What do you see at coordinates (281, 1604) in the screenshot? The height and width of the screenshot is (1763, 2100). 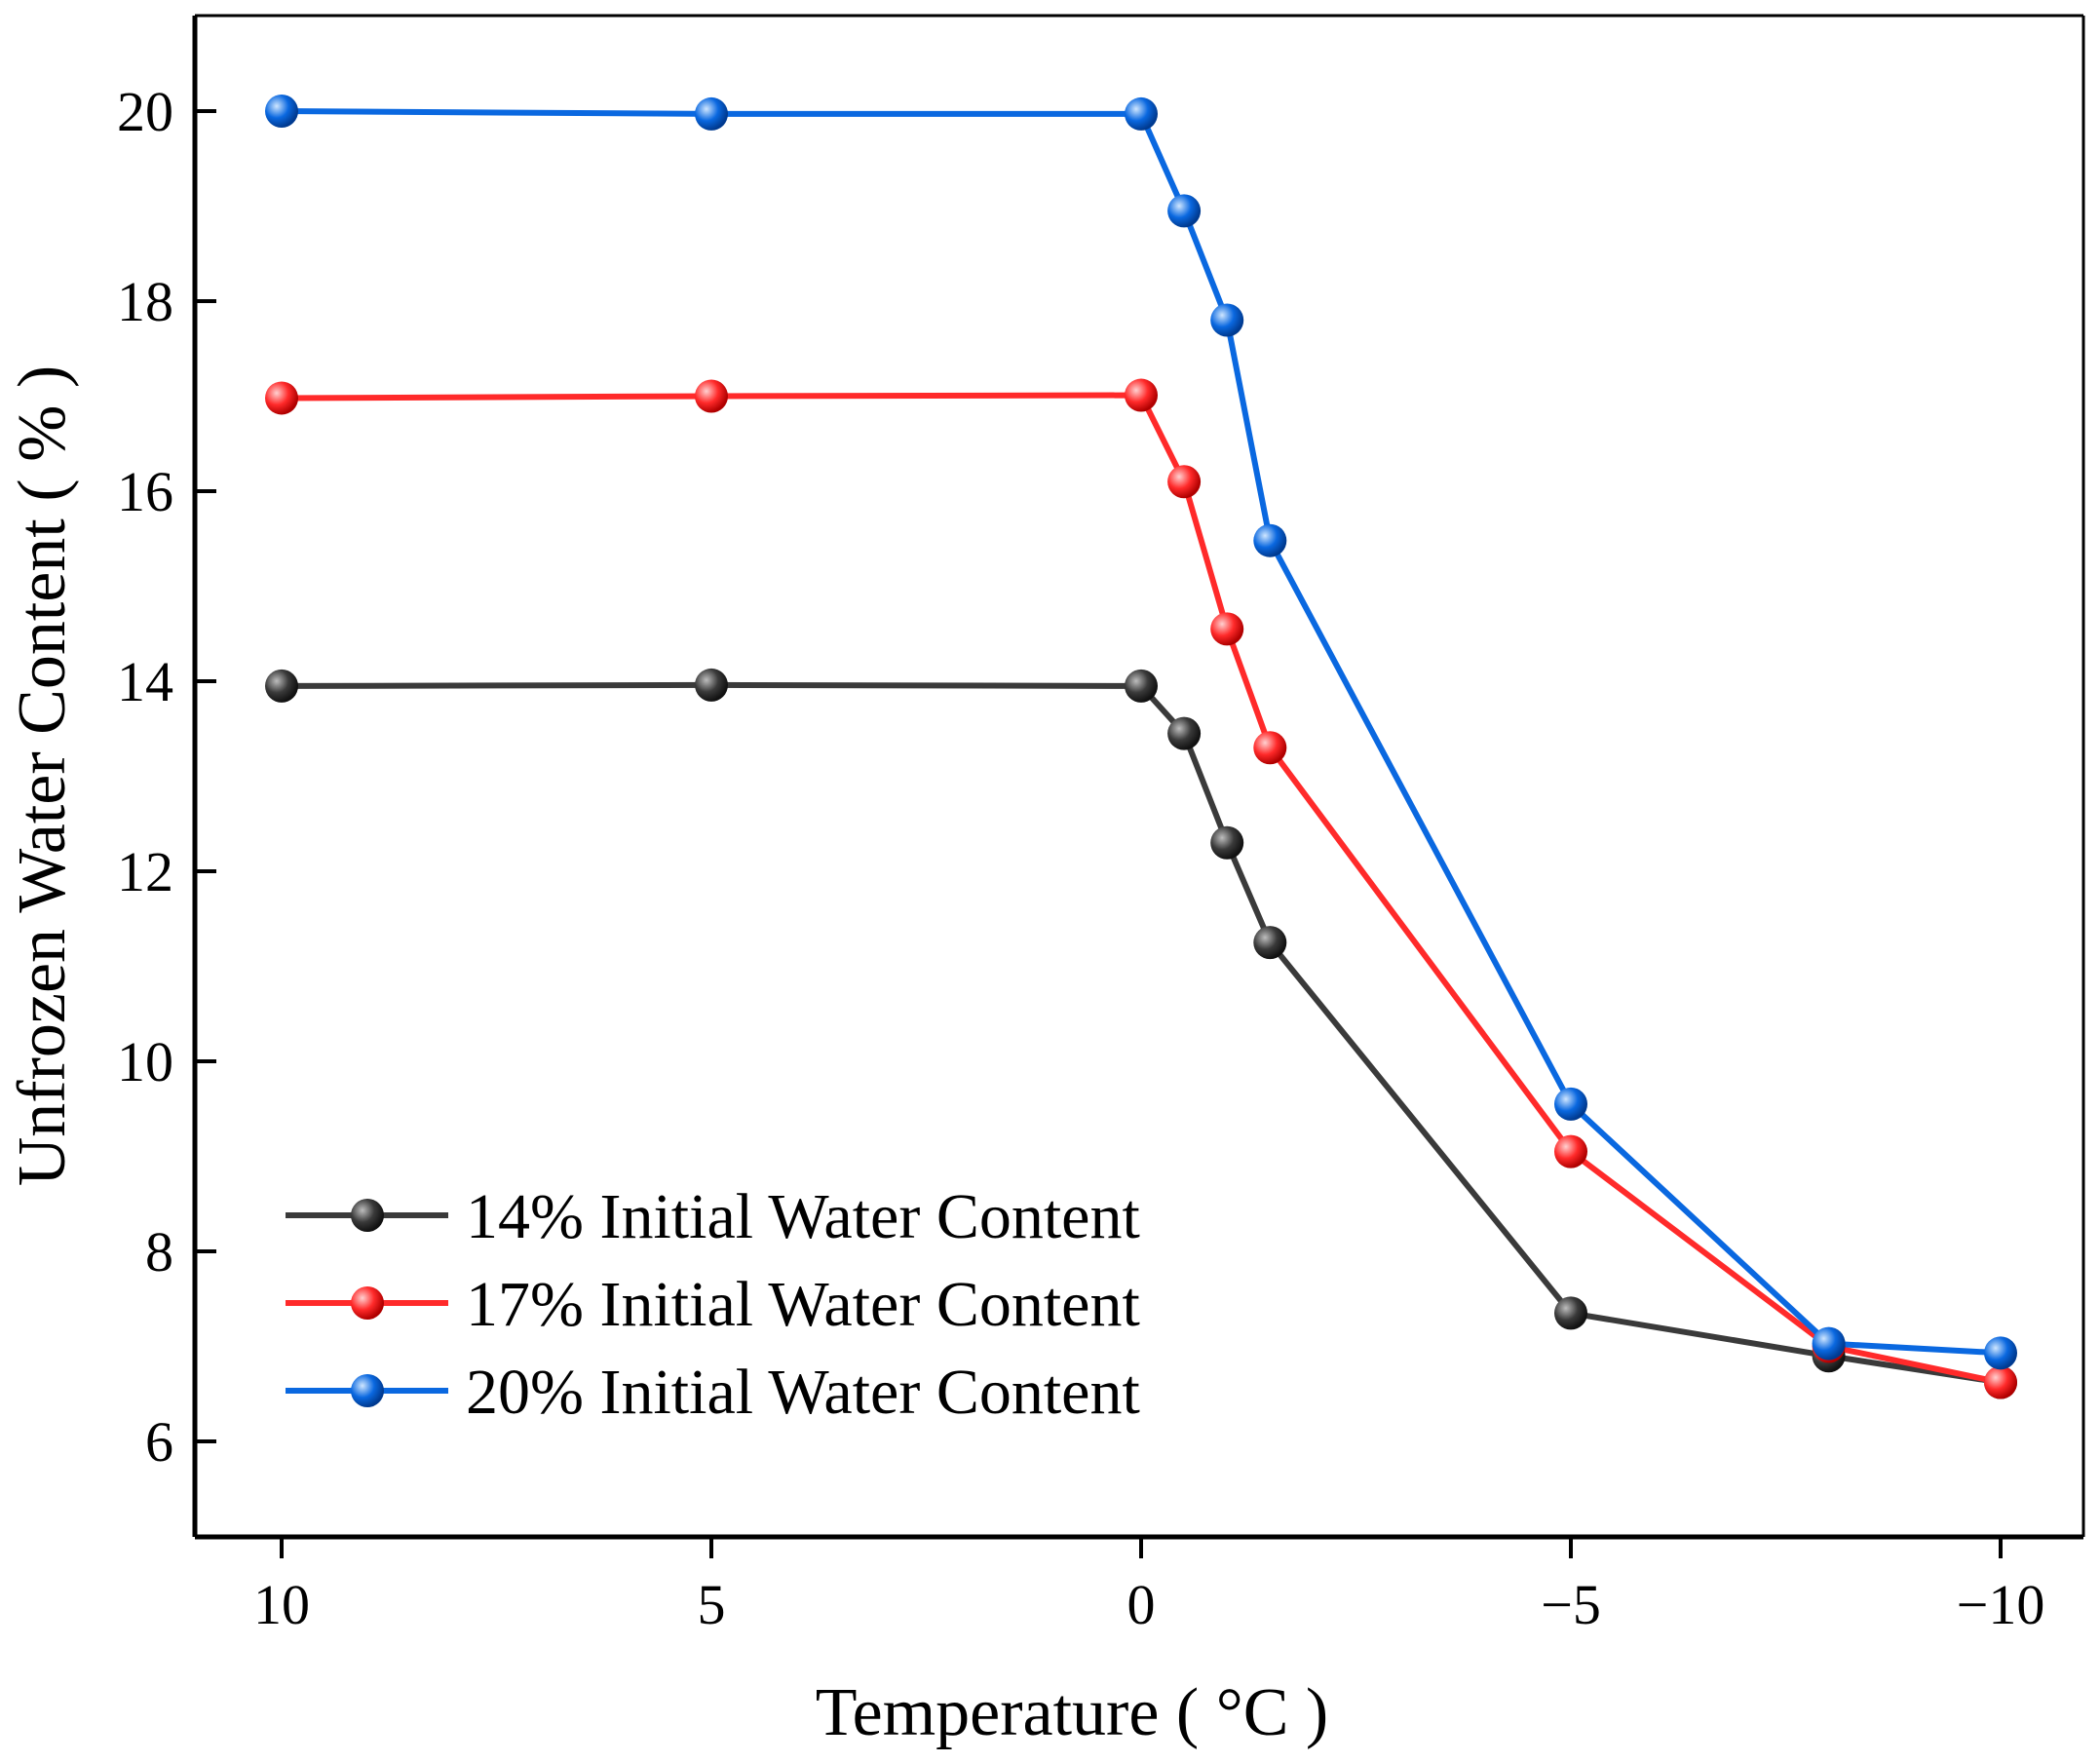 I see `x-tick-label: 10` at bounding box center [281, 1604].